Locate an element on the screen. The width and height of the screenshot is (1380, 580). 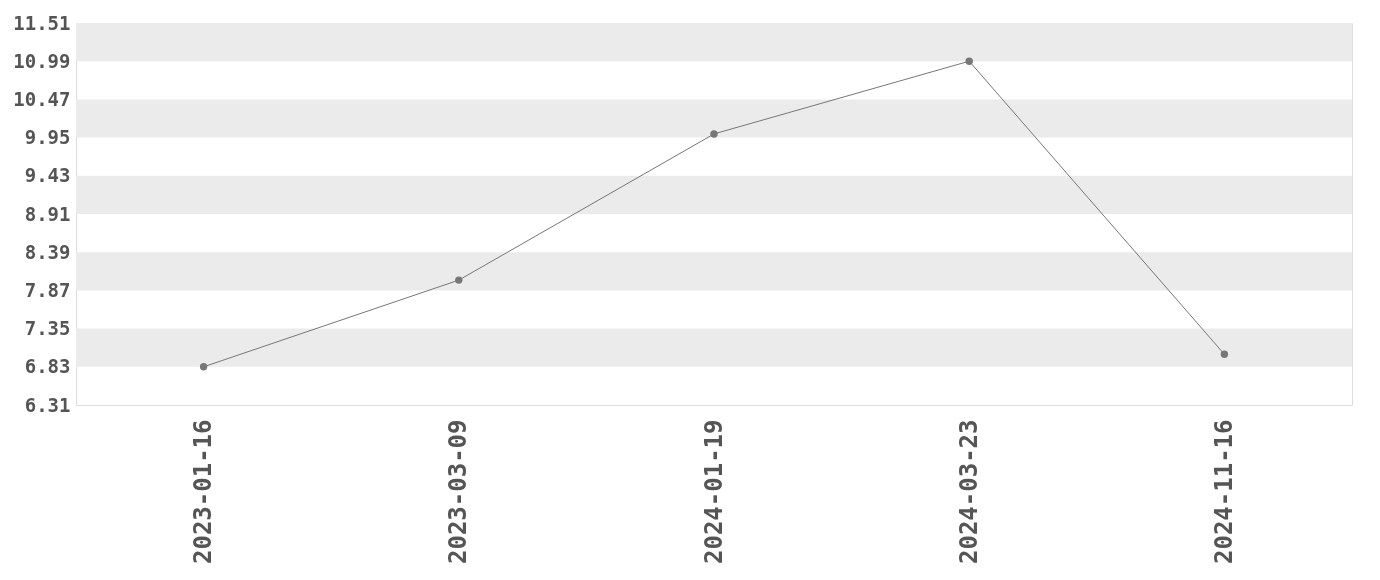
y-tick-label: 10.47 is located at coordinates (42, 98).